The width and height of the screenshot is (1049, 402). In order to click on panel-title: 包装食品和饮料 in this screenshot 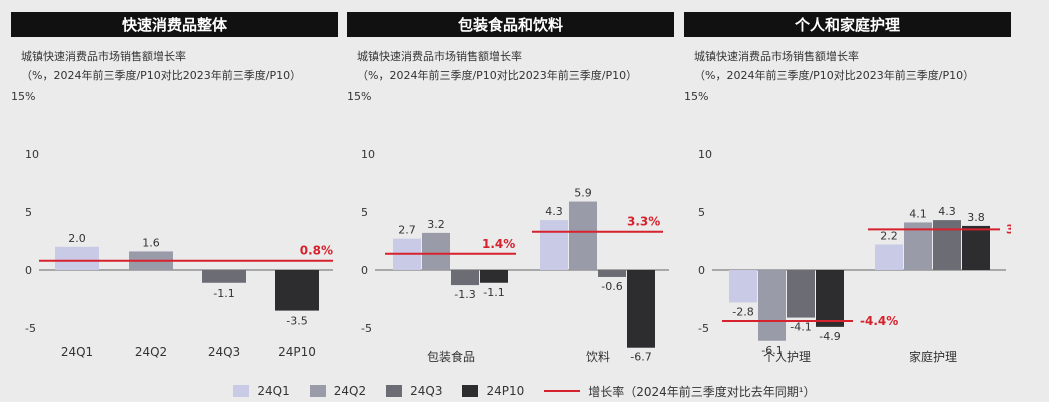, I will do `click(510, 24)`.